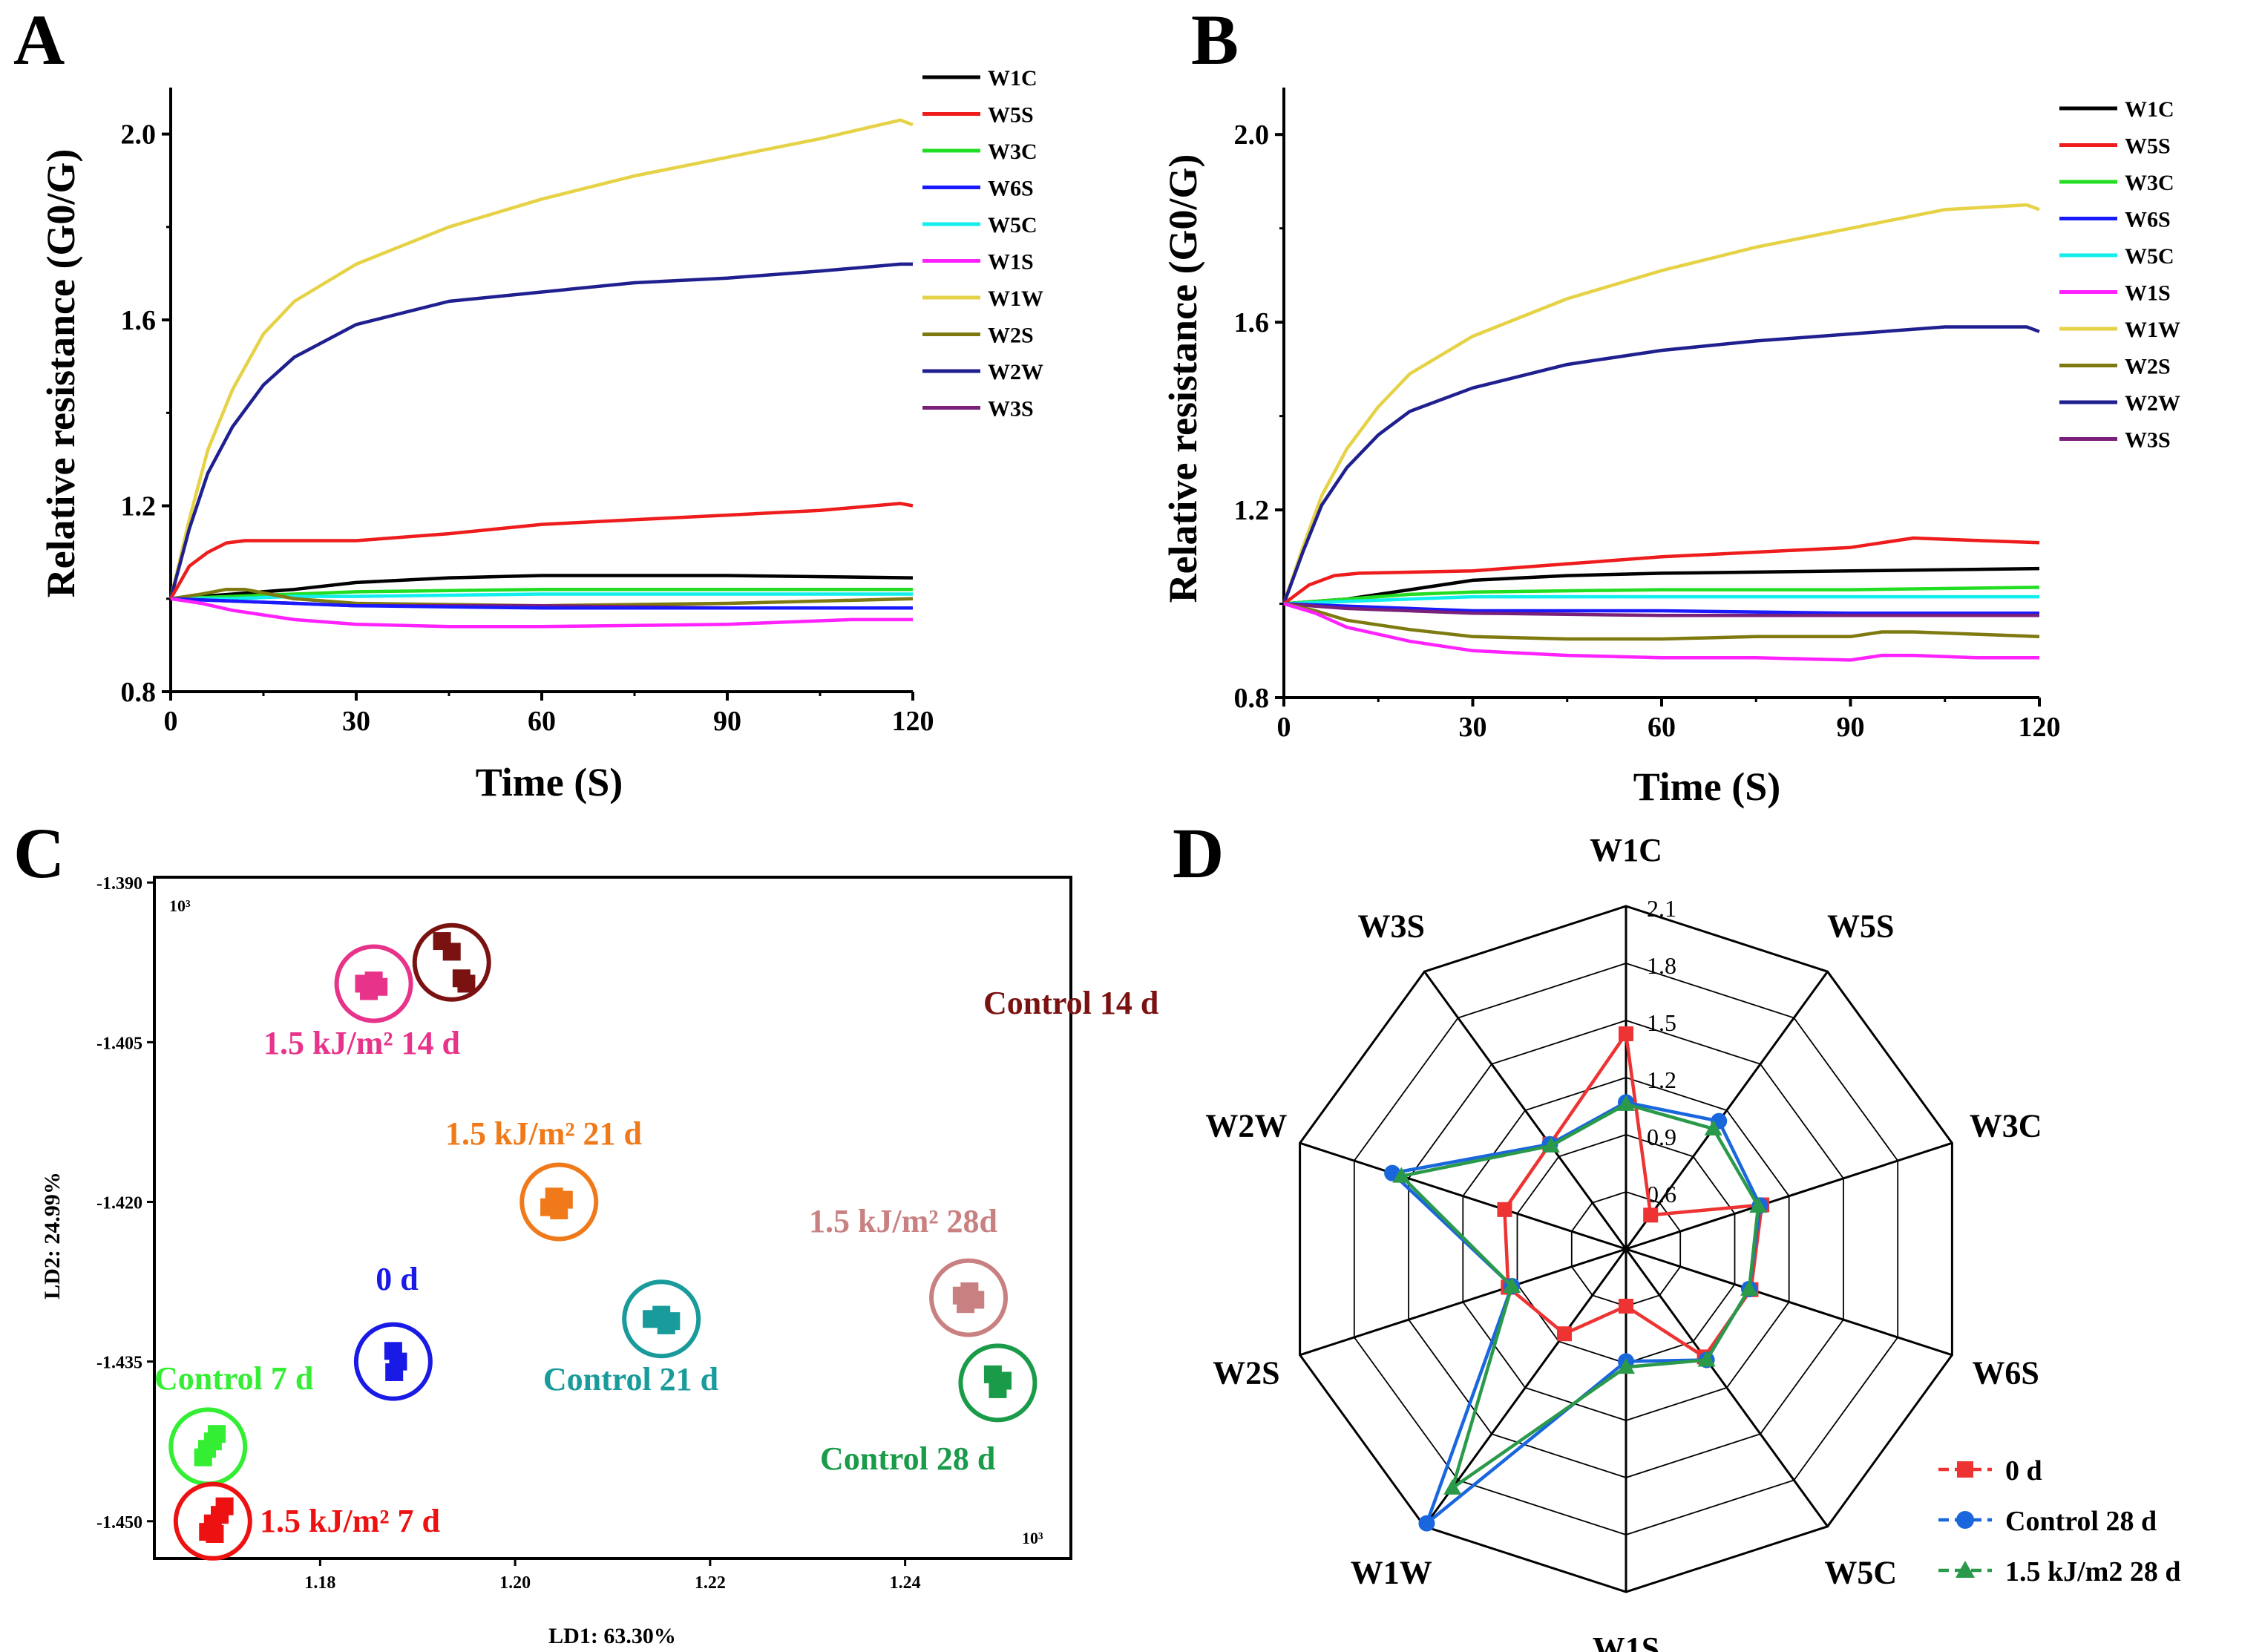  What do you see at coordinates (139, 135) in the screenshot?
I see `panel-a-y-tick-label: 2.0` at bounding box center [139, 135].